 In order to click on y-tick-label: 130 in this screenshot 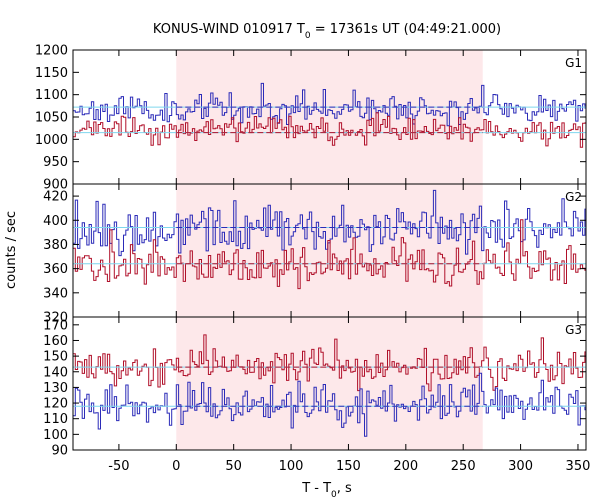, I will do `click(55, 388)`.